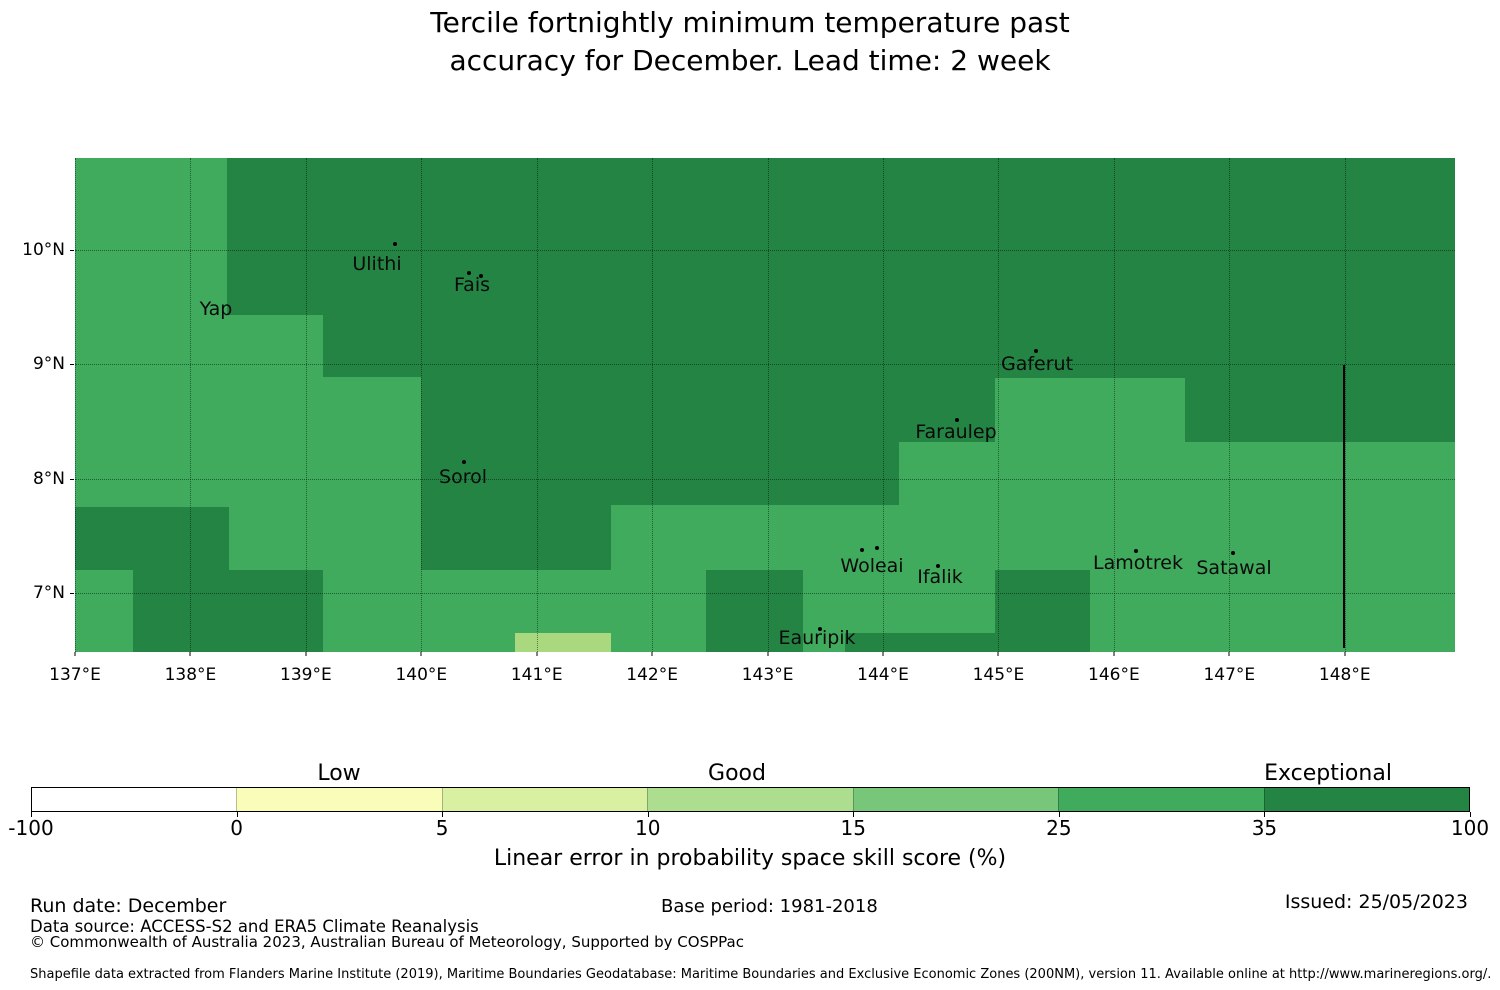 The width and height of the screenshot is (1500, 990). What do you see at coordinates (48, 364) in the screenshot?
I see `y-tick-label-9: 9°N` at bounding box center [48, 364].